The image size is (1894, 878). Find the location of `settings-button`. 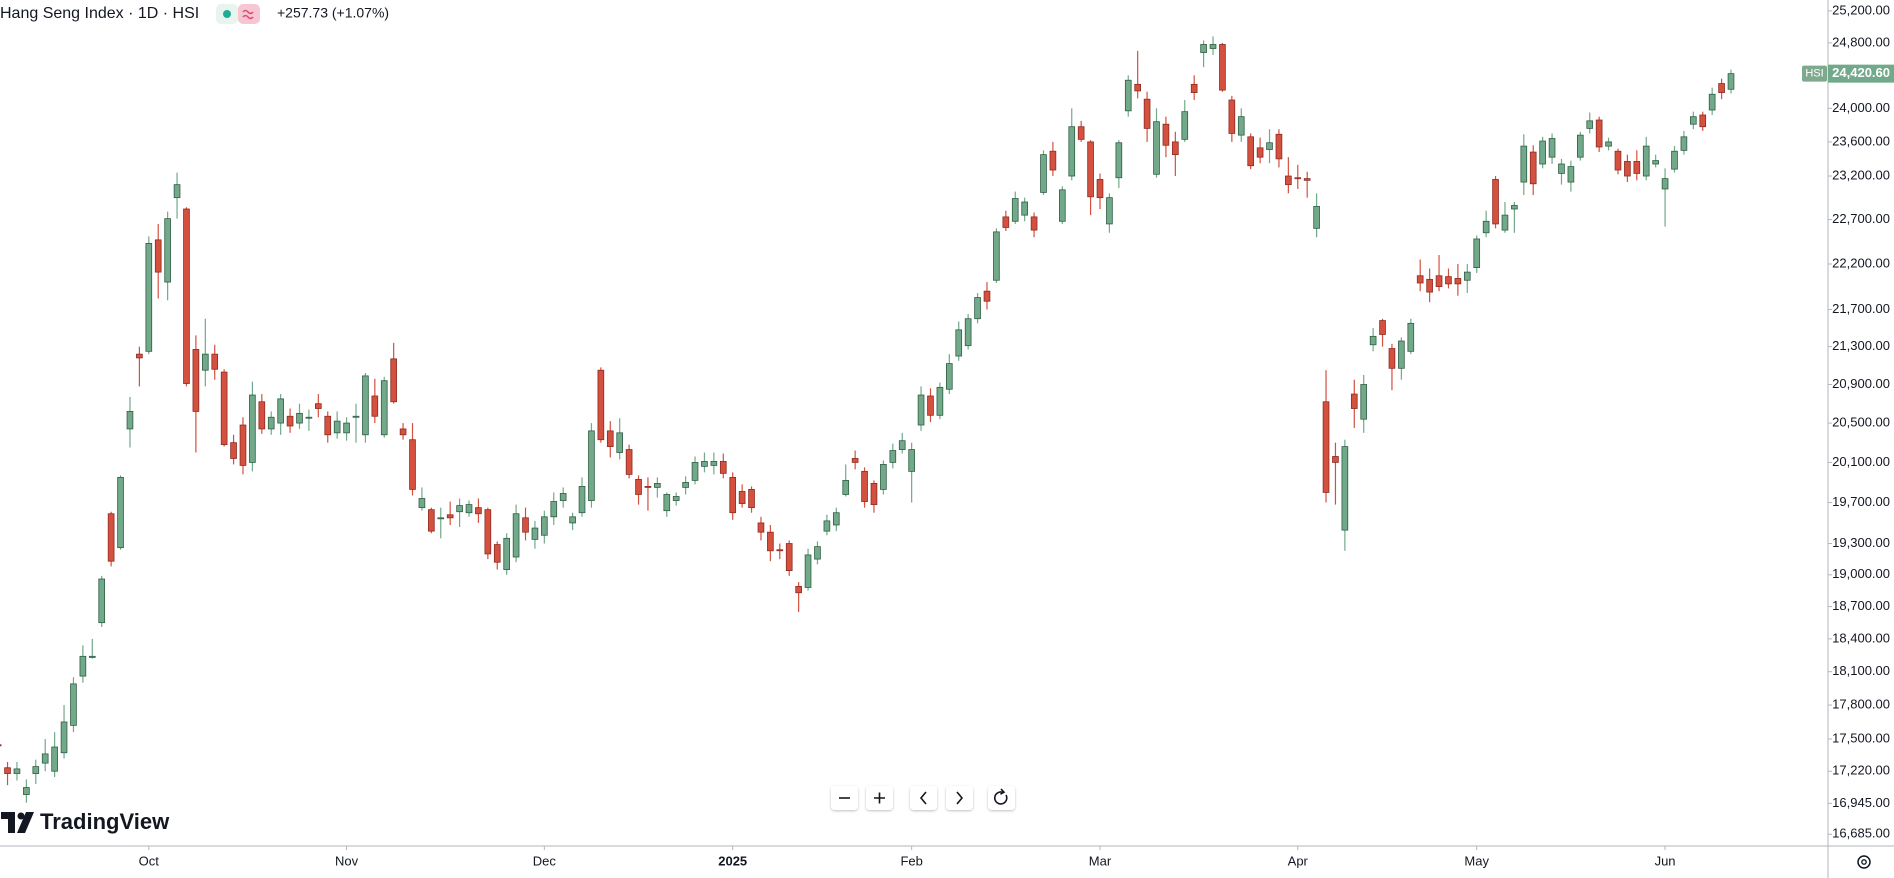

settings-button is located at coordinates (1864, 862).